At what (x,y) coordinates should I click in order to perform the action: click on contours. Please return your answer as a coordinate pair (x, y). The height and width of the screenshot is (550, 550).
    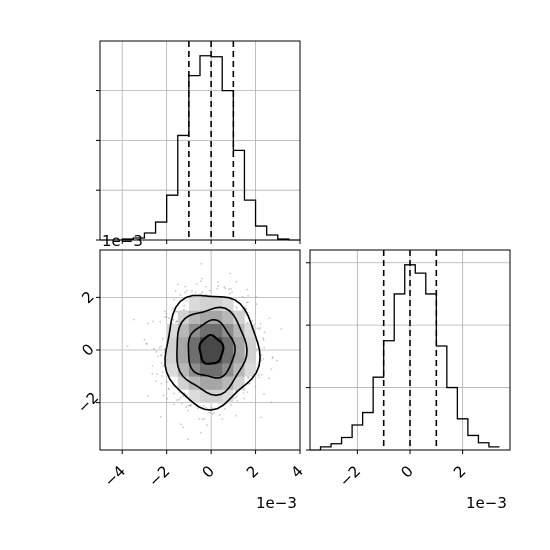
    Looking at the image, I should click on (212, 352).